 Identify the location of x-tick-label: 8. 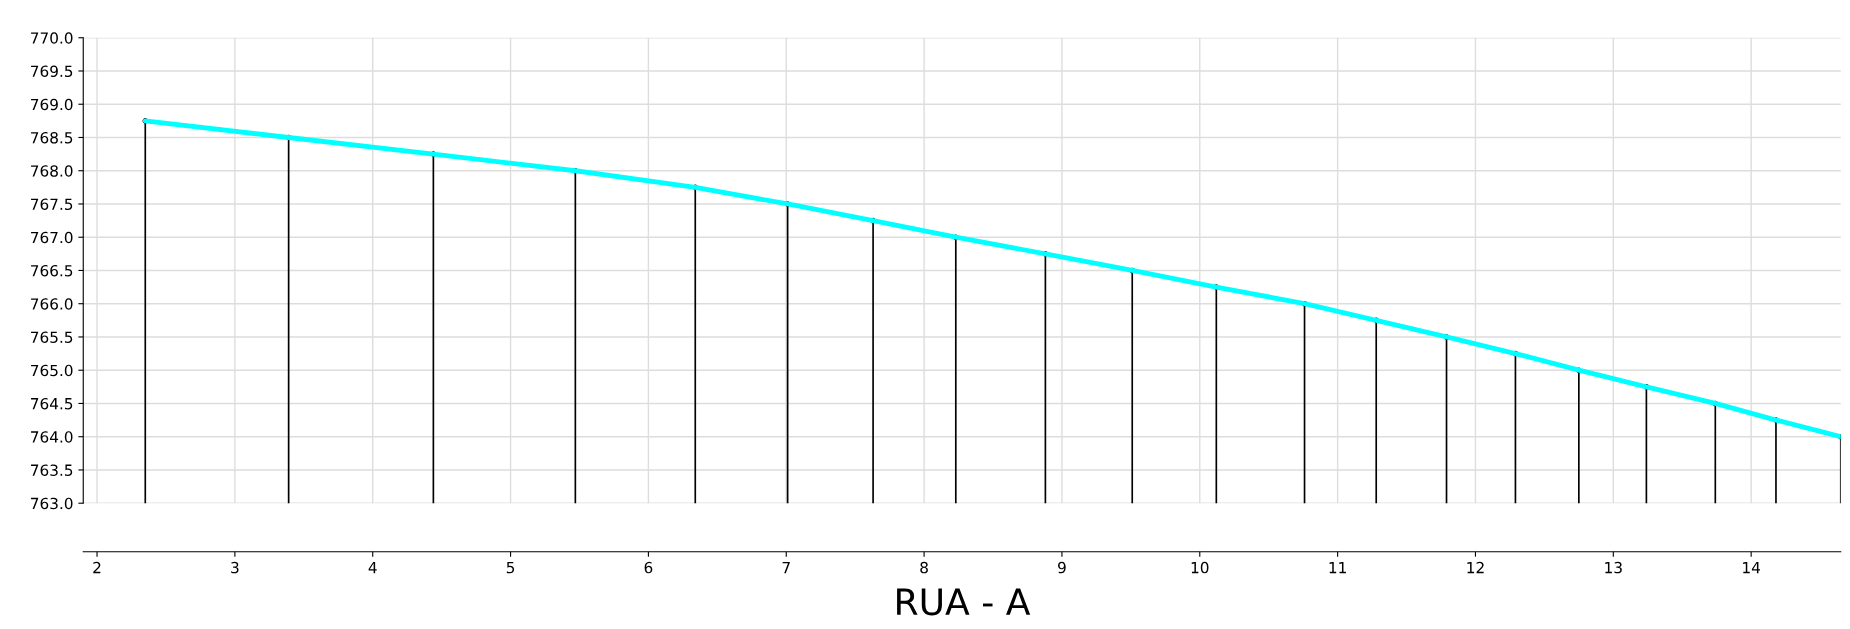
(924, 567).